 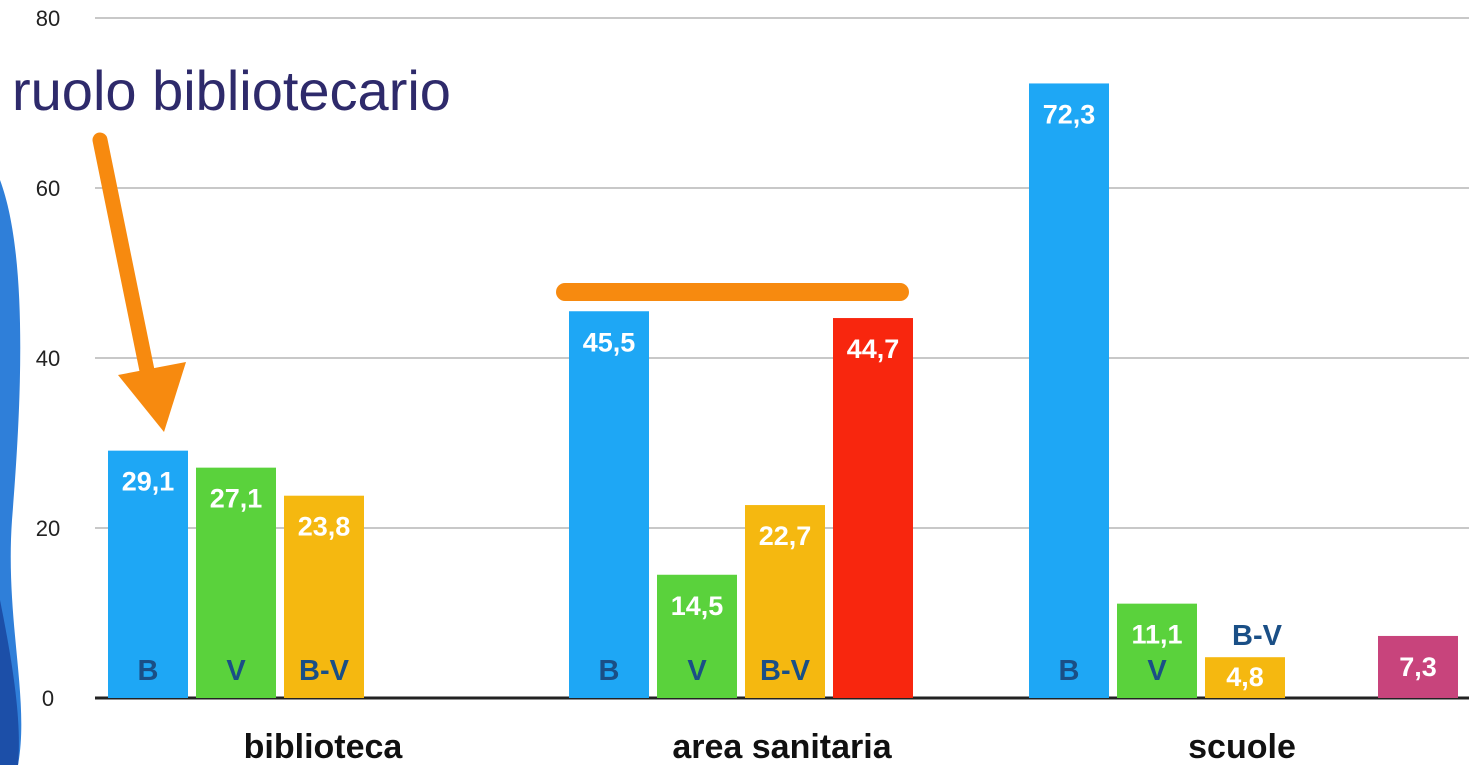 I want to click on y-tick-label: 40, so click(x=48, y=358).